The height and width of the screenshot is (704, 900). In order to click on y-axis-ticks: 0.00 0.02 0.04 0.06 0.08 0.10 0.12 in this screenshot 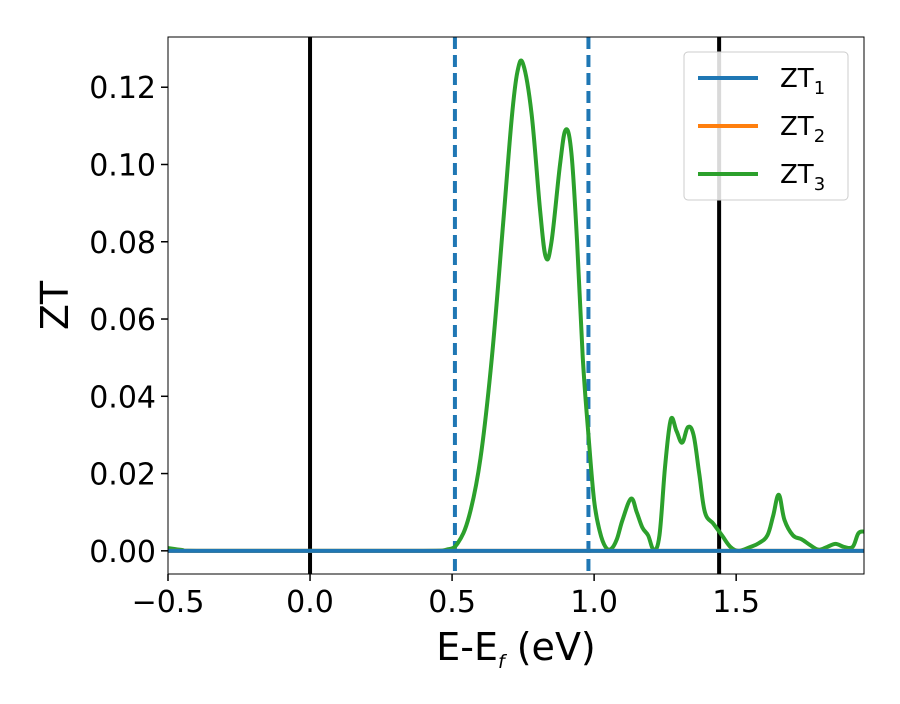, I will do `click(128, 320)`.